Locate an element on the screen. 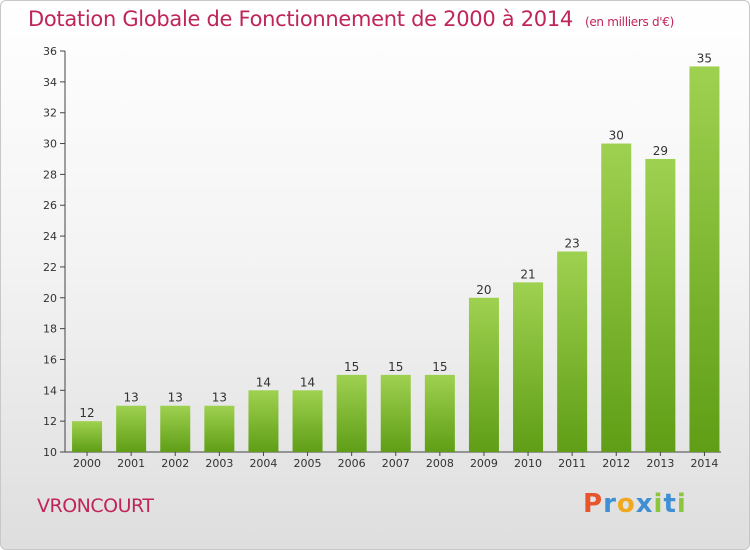 Image resolution: width=750 pixels, height=550 pixels. x-tick-label-2009: 2009 is located at coordinates (484, 463).